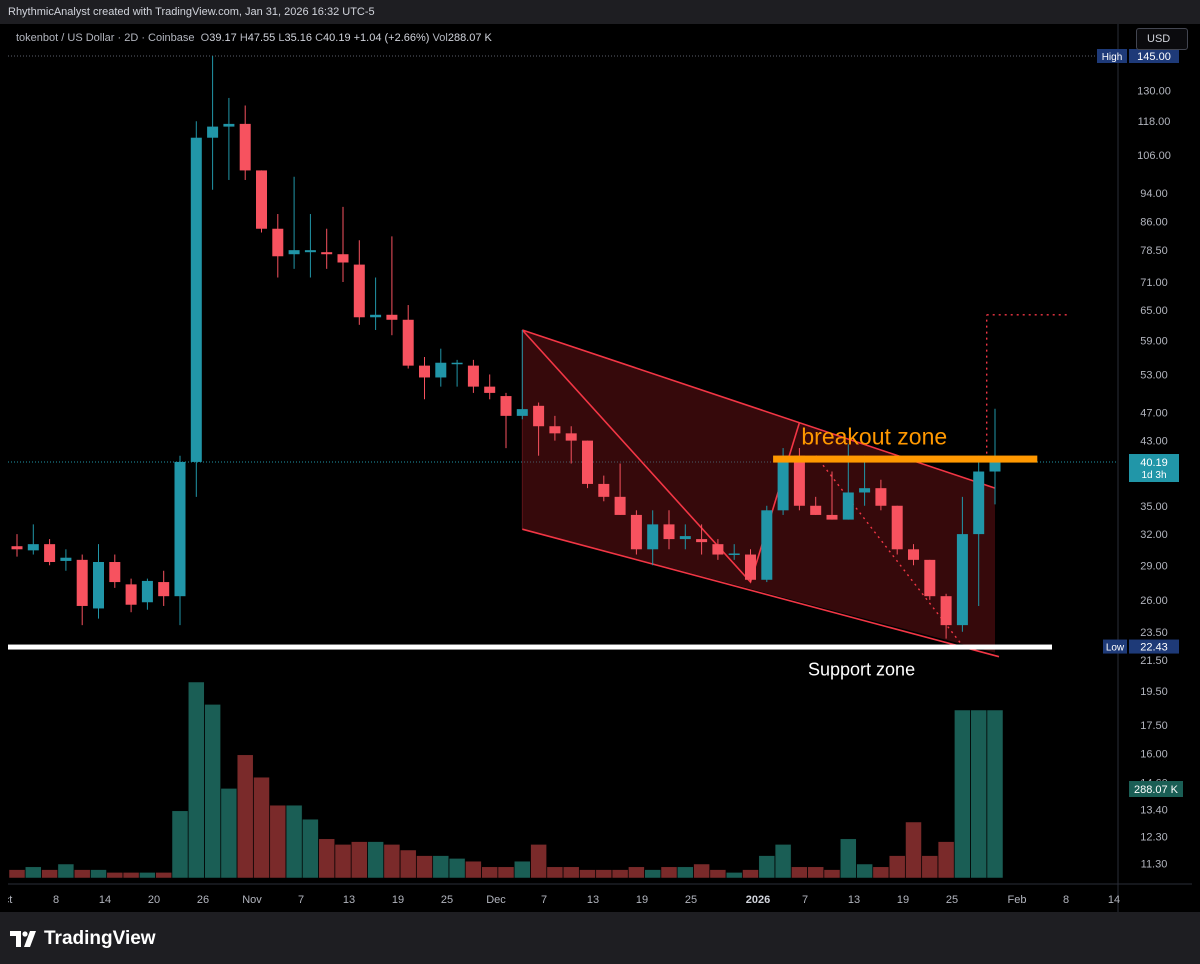 The height and width of the screenshot is (964, 1200). I want to click on channel-lower-line, so click(761, 593).